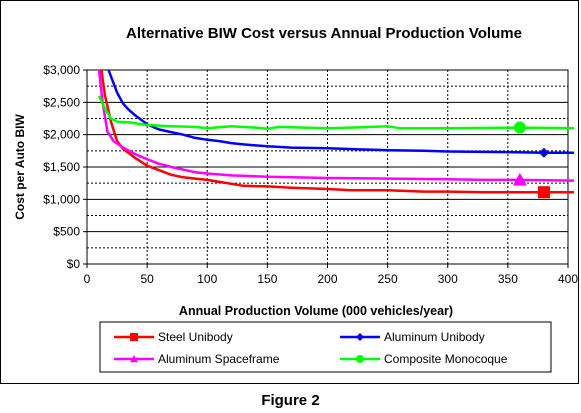  I want to click on legend-label: Composite Monocoque, so click(446, 359).